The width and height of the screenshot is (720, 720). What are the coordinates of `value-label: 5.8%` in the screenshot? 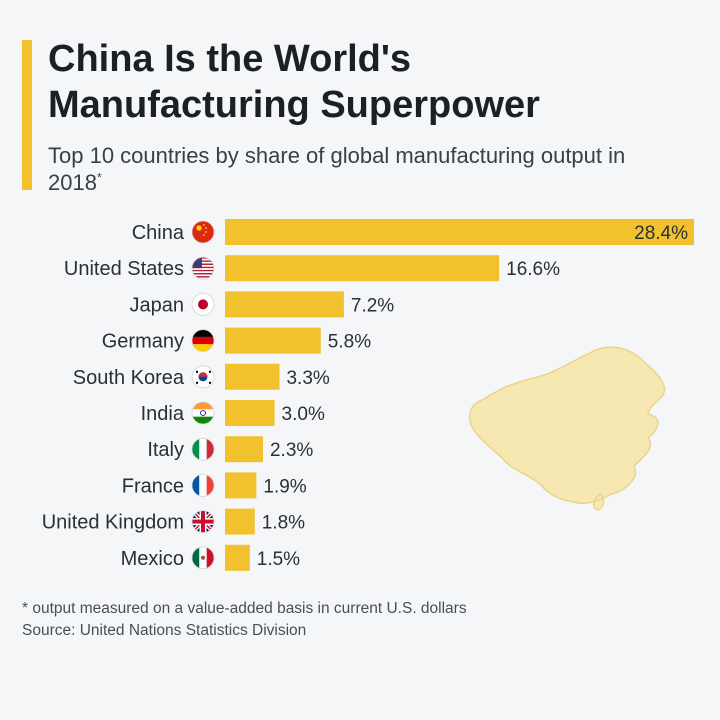 It's located at (349, 342).